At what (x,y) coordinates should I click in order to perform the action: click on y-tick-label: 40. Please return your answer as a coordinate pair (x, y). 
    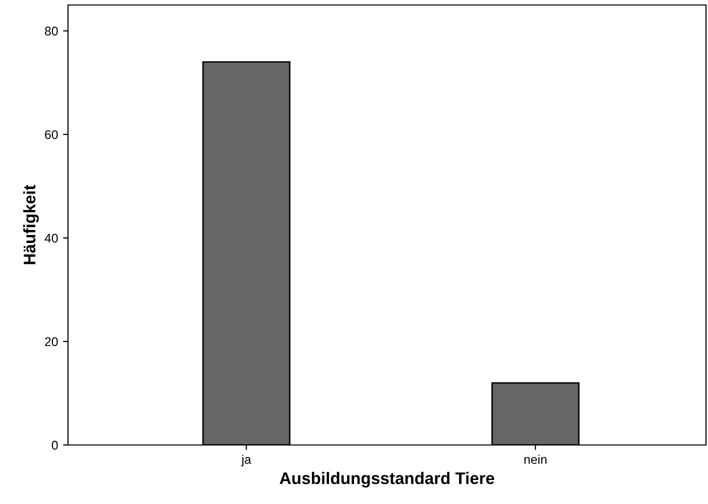
    Looking at the image, I should click on (51, 238).